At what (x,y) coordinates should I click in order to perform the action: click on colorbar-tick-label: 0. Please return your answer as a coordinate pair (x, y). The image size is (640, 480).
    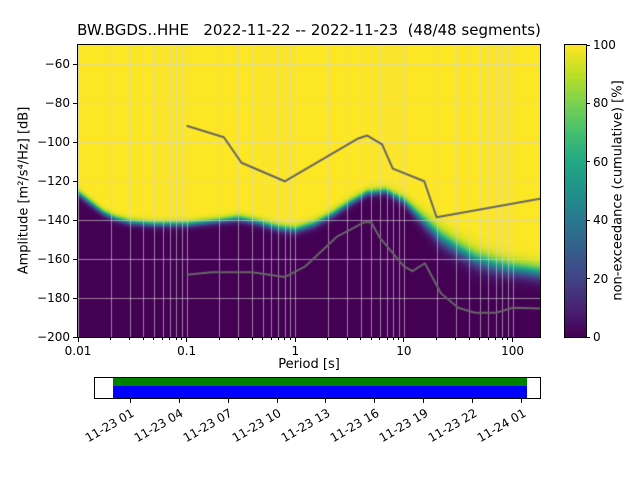
    Looking at the image, I should click on (597, 337).